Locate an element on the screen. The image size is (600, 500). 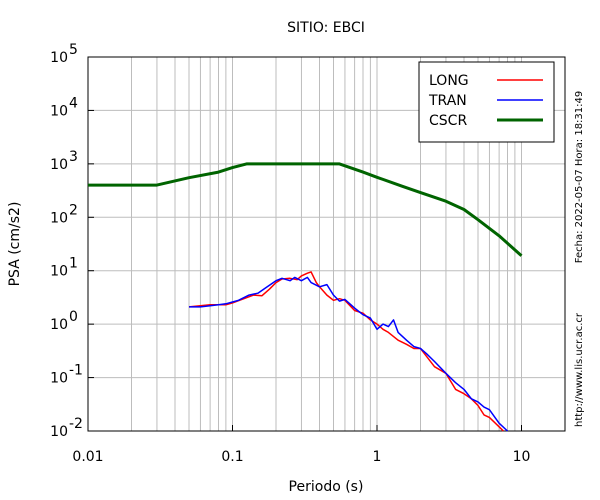
x-tick-label: 10 is located at coordinates (522, 457).